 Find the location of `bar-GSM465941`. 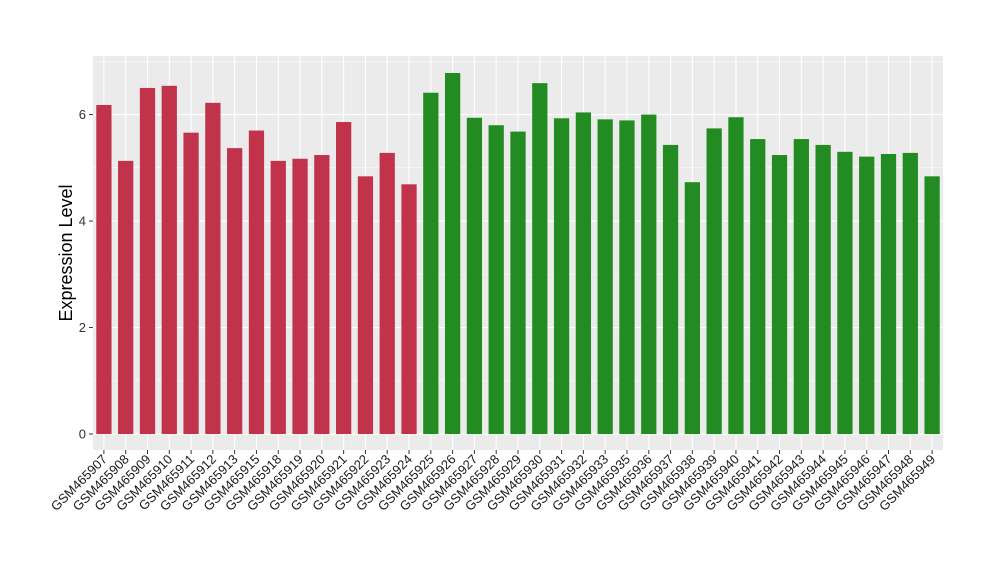

bar-GSM465941 is located at coordinates (758, 287).